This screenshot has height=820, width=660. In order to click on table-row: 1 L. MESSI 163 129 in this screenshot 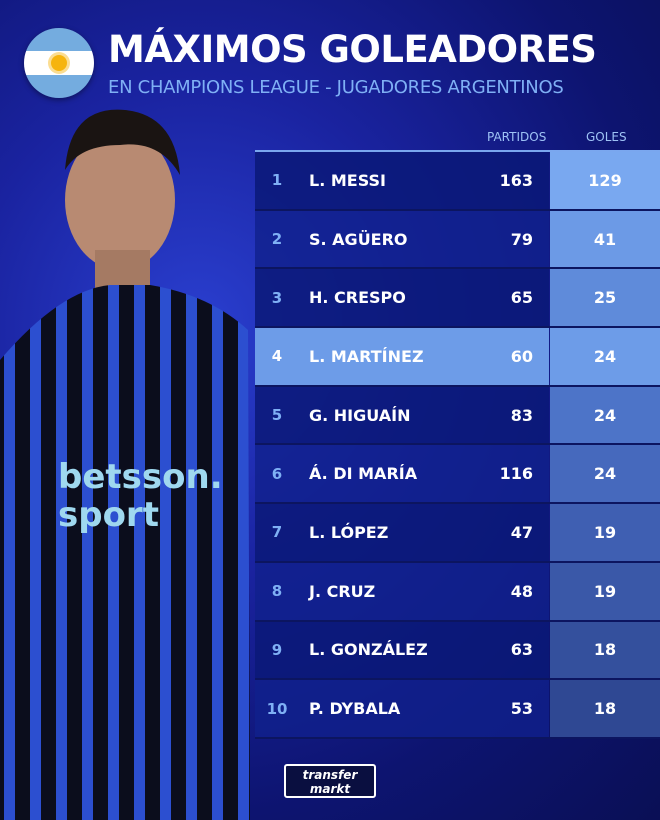, I will do `click(457, 181)`.